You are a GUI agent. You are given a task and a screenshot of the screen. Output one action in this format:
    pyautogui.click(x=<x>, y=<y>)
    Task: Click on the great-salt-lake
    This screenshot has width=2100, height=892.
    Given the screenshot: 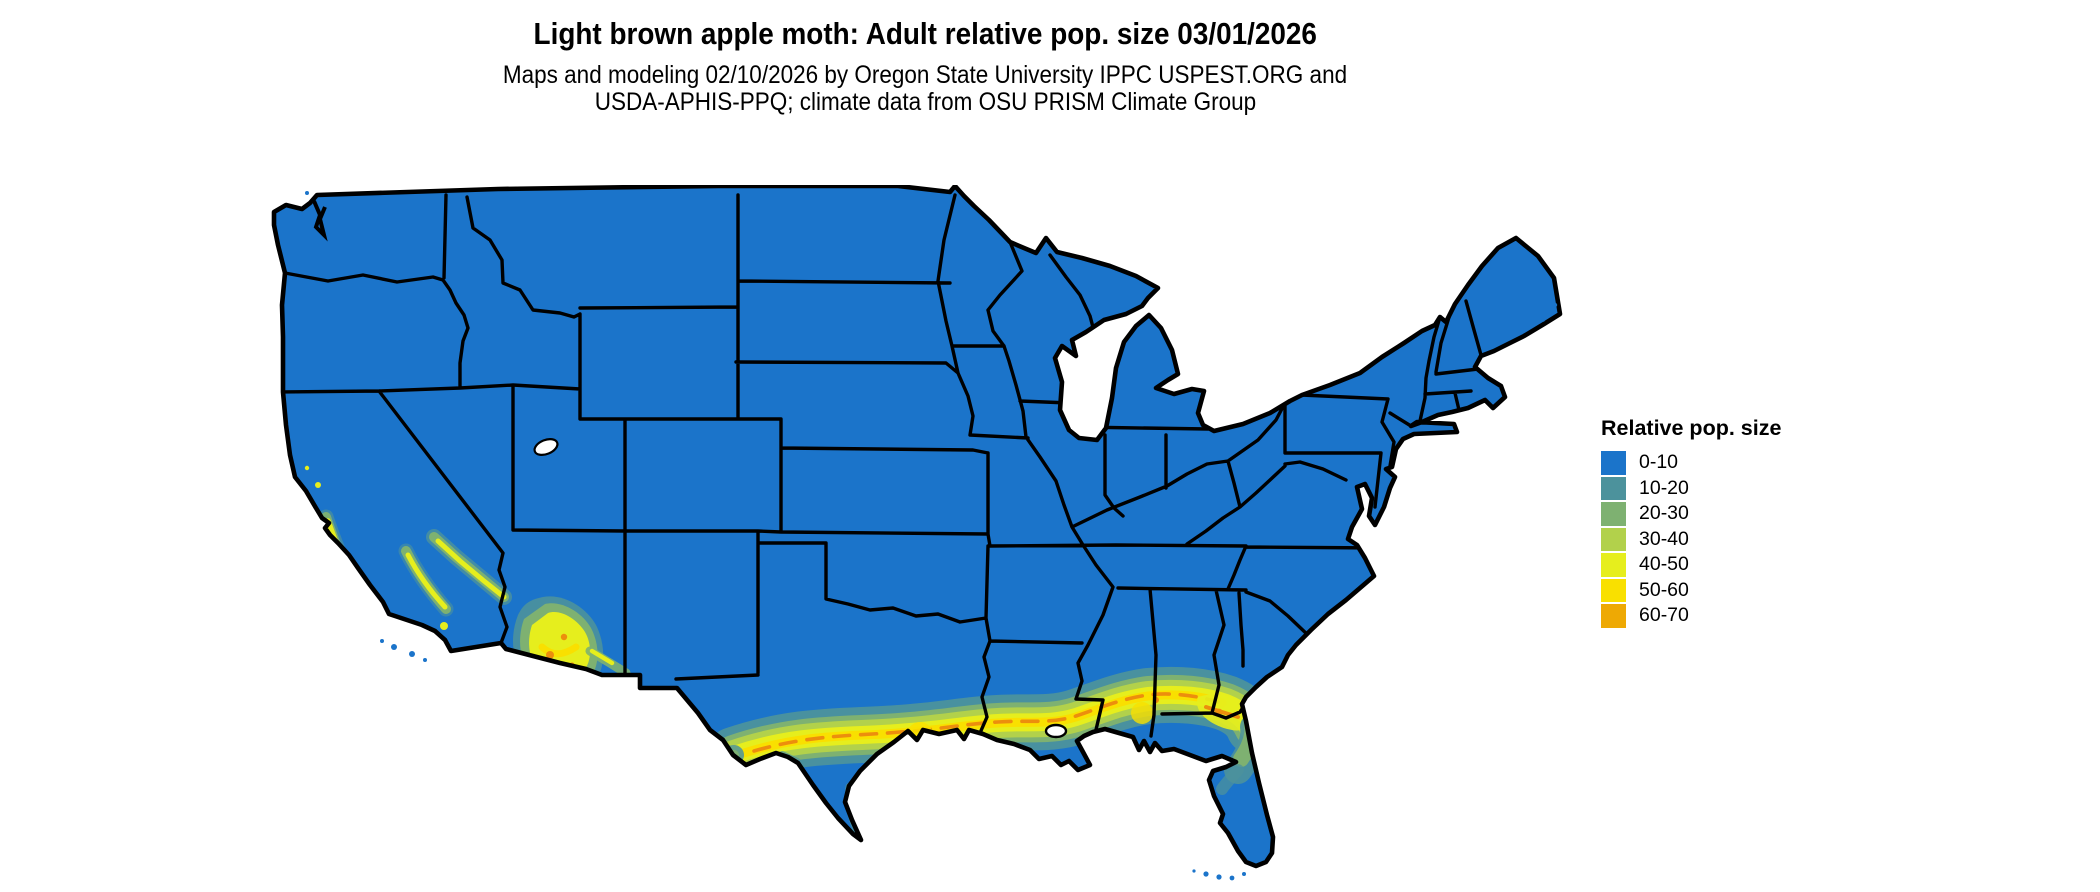 What is the action you would take?
    pyautogui.click(x=546, y=447)
    